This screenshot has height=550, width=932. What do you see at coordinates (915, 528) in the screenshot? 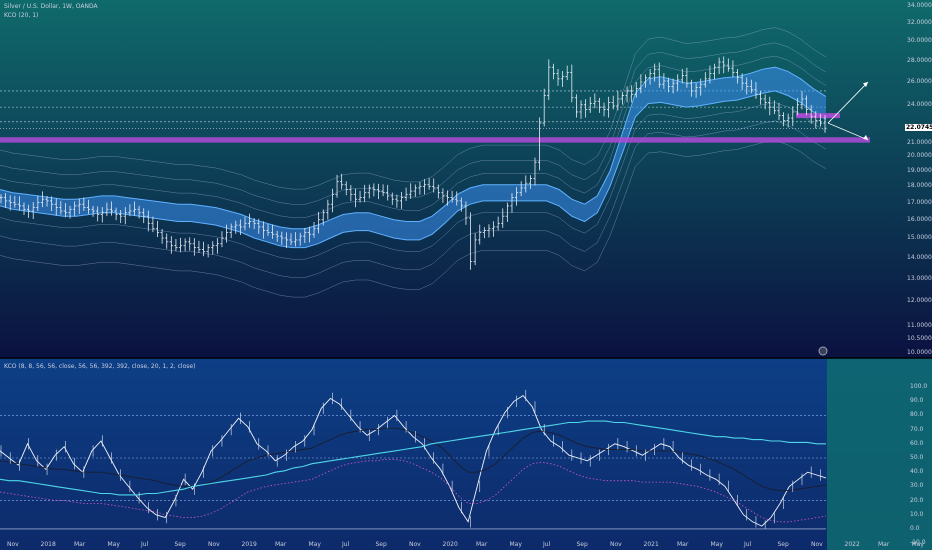
I see `indicator-tick-label: 0.0` at bounding box center [915, 528].